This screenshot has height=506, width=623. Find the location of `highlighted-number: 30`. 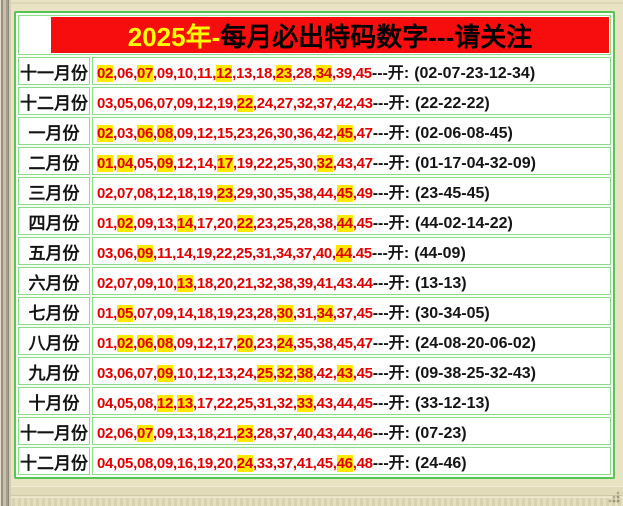

highlighted-number: 30 is located at coordinates (284, 313).